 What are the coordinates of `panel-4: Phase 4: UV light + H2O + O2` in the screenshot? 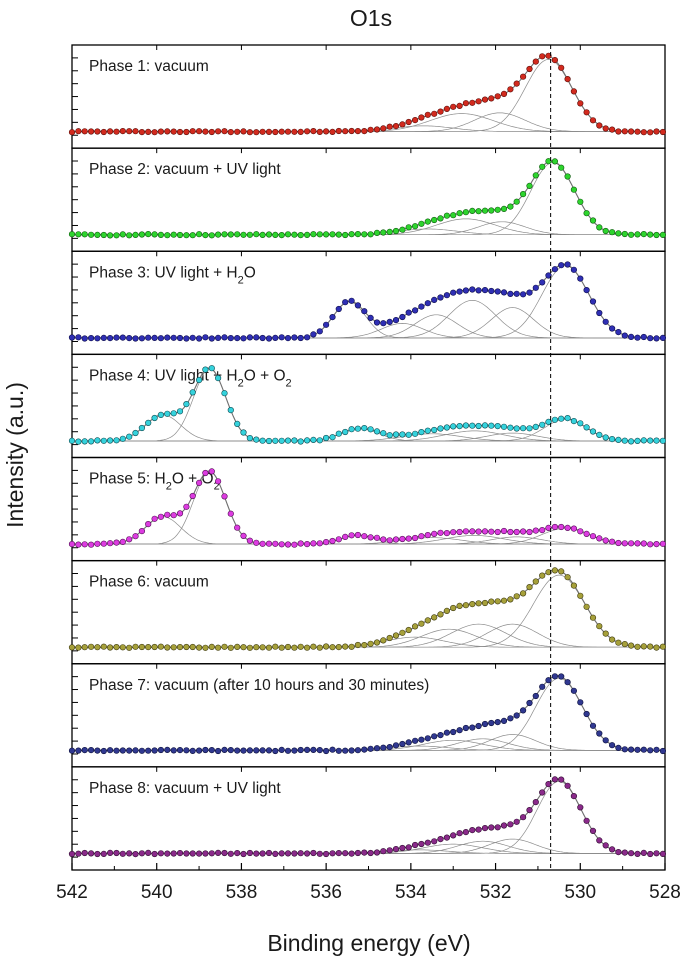 It's located at (367, 406).